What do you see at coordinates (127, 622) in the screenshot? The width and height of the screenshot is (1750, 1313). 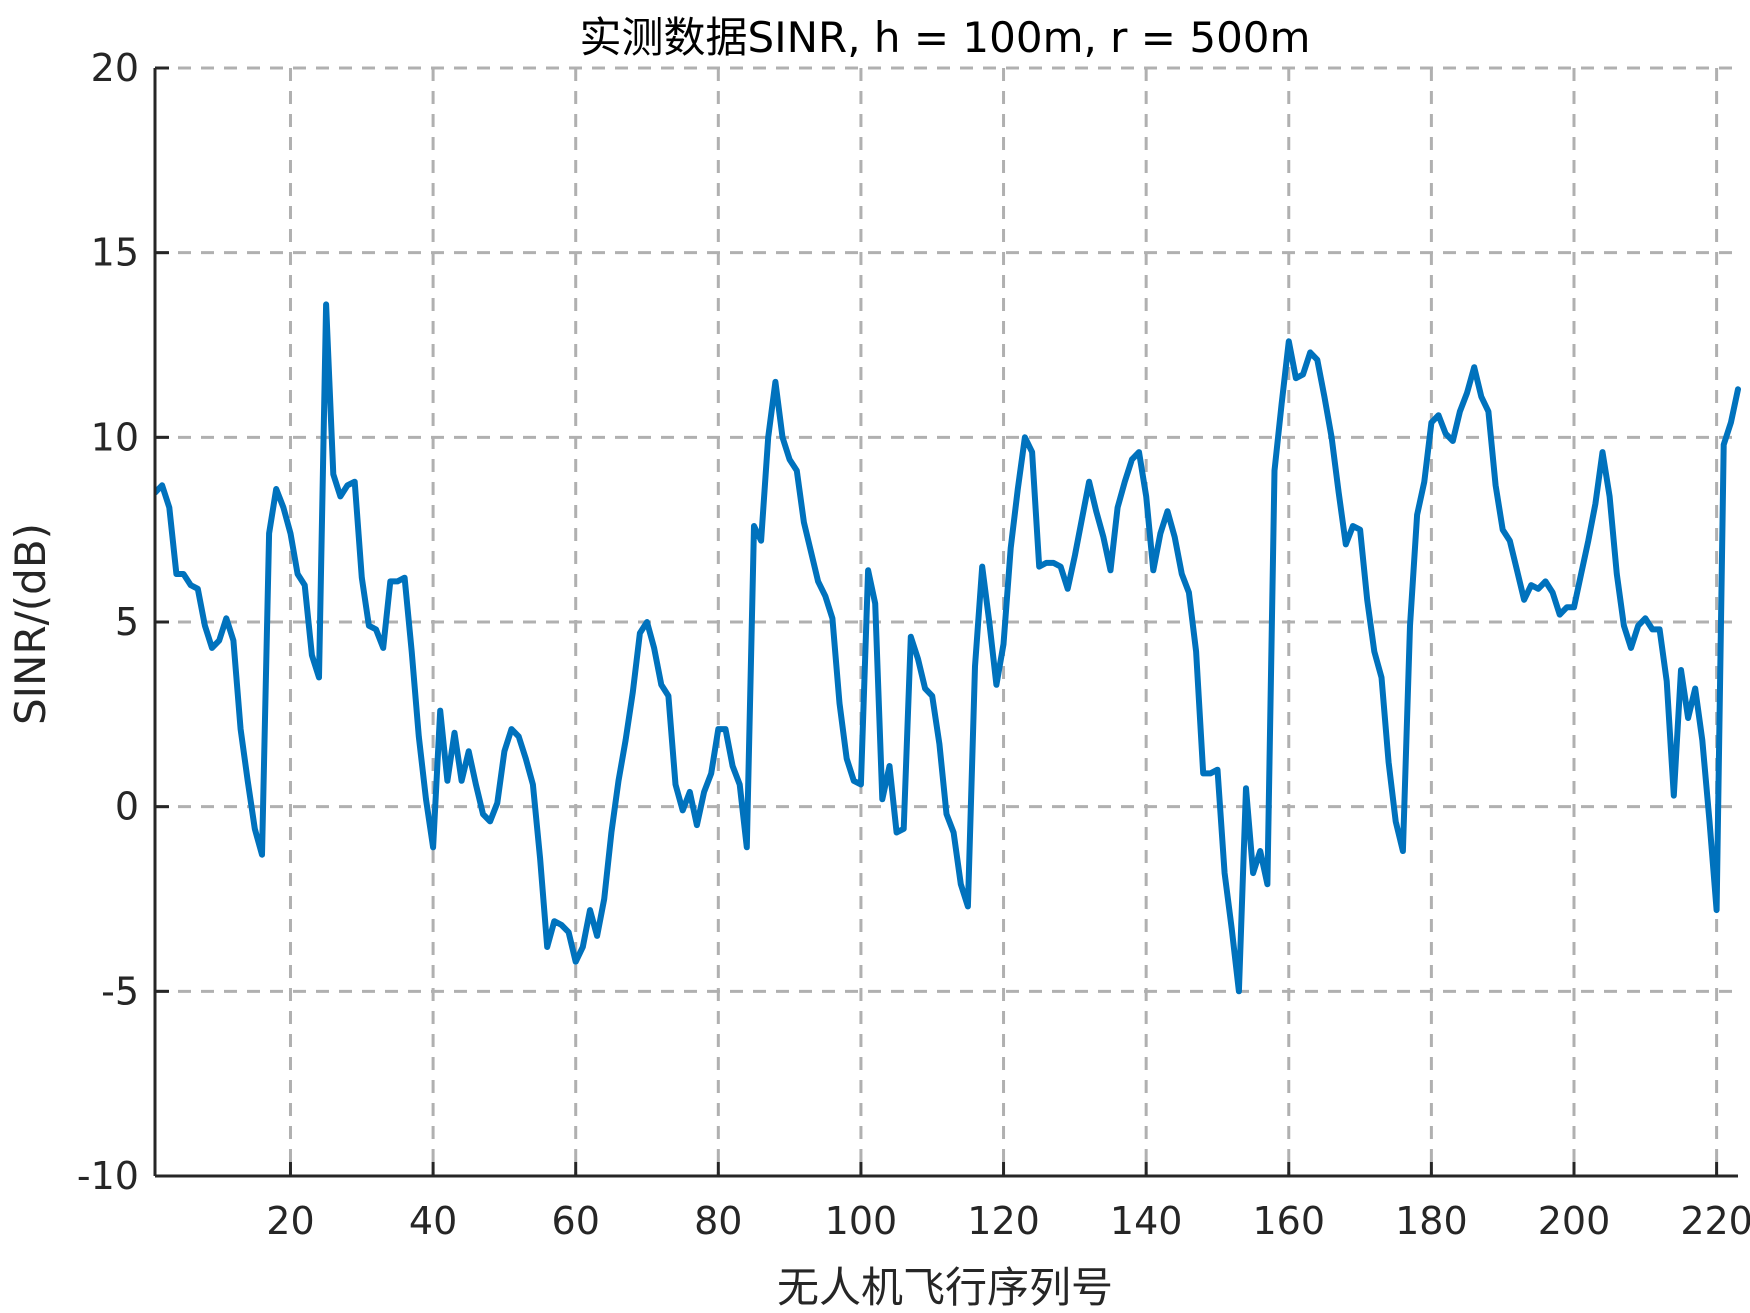 I see `y-tick-label: 5` at bounding box center [127, 622].